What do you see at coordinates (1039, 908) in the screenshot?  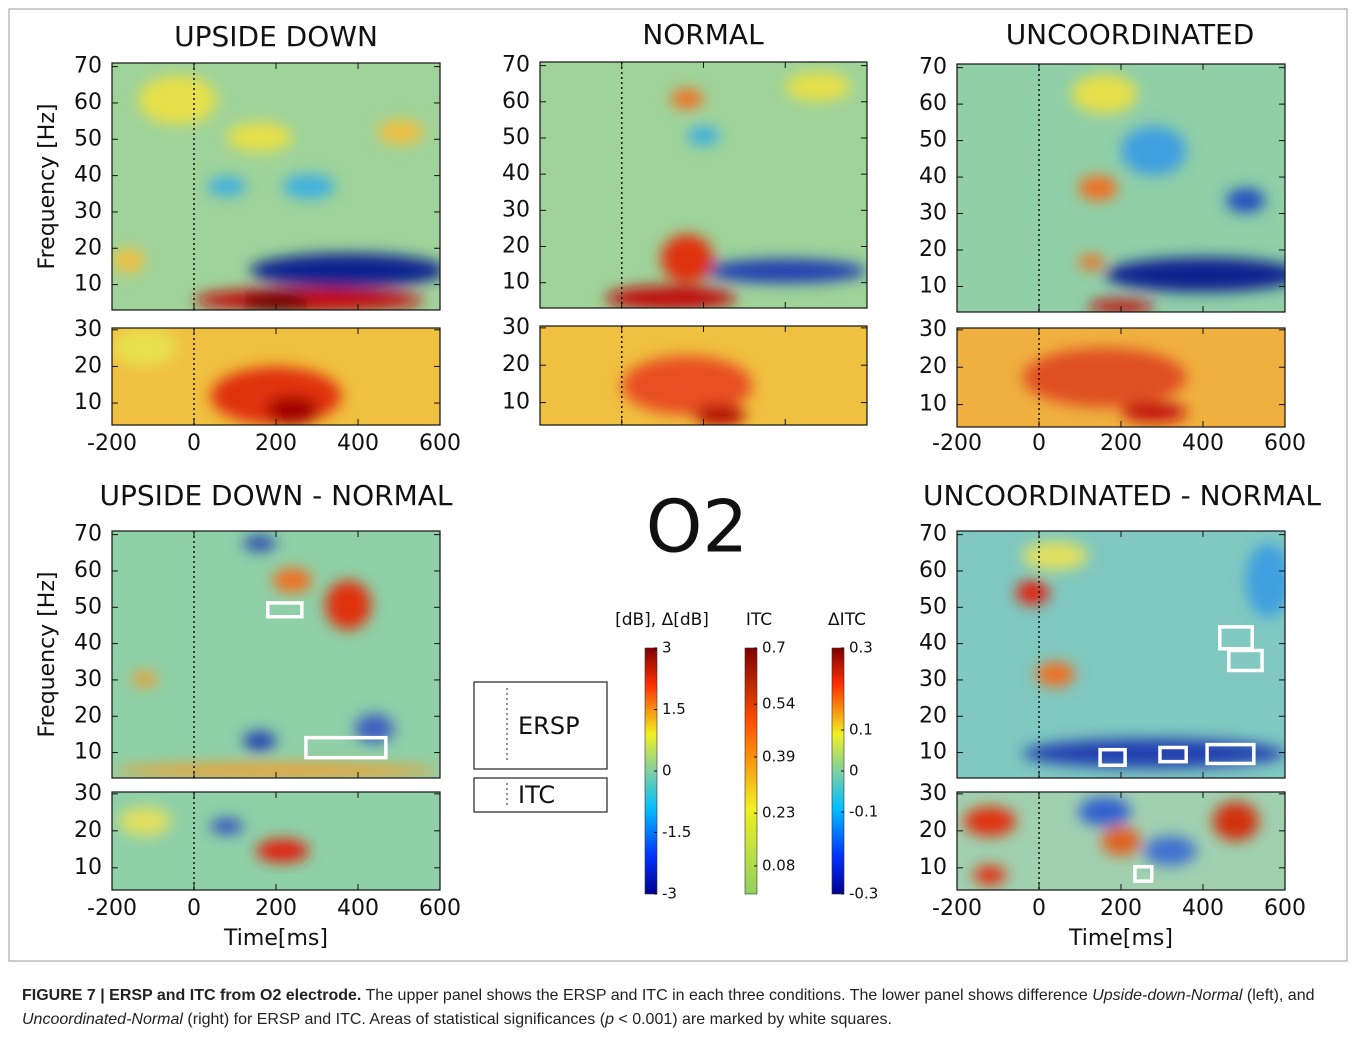 I see `x-tick-label: 0` at bounding box center [1039, 908].